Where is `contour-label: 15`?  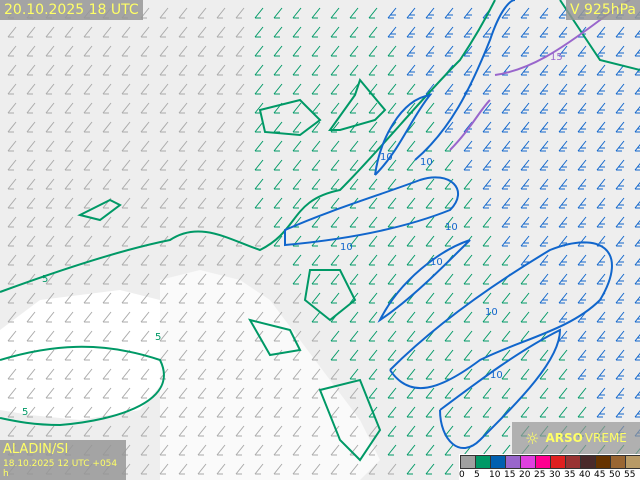
contour-label: 15 is located at coordinates (556, 57).